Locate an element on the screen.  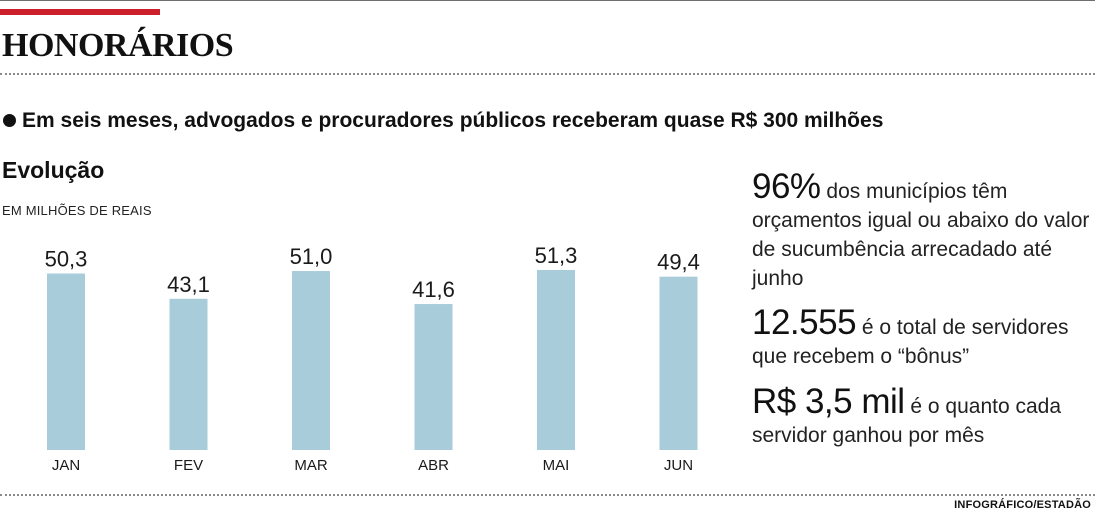
bar-jun is located at coordinates (678, 363).